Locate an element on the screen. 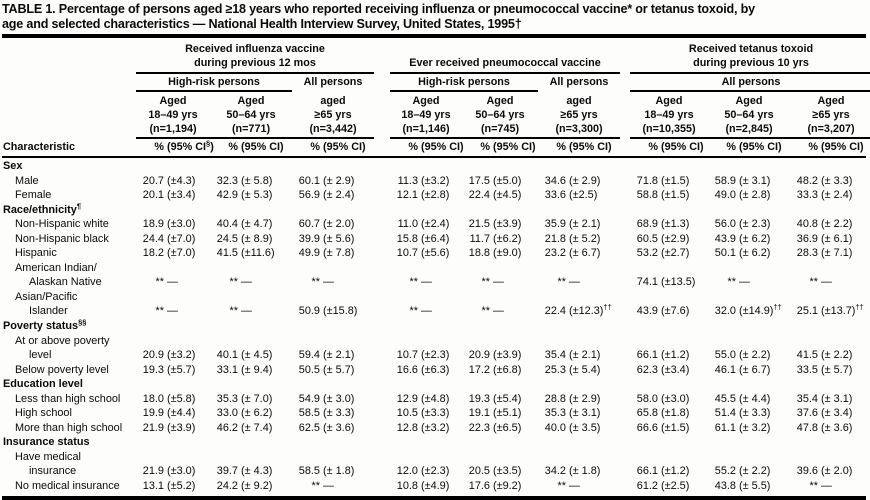 Image resolution: width=870 pixels, height=500 pixels. ci-value: (±4.3) is located at coordinates (181, 180).